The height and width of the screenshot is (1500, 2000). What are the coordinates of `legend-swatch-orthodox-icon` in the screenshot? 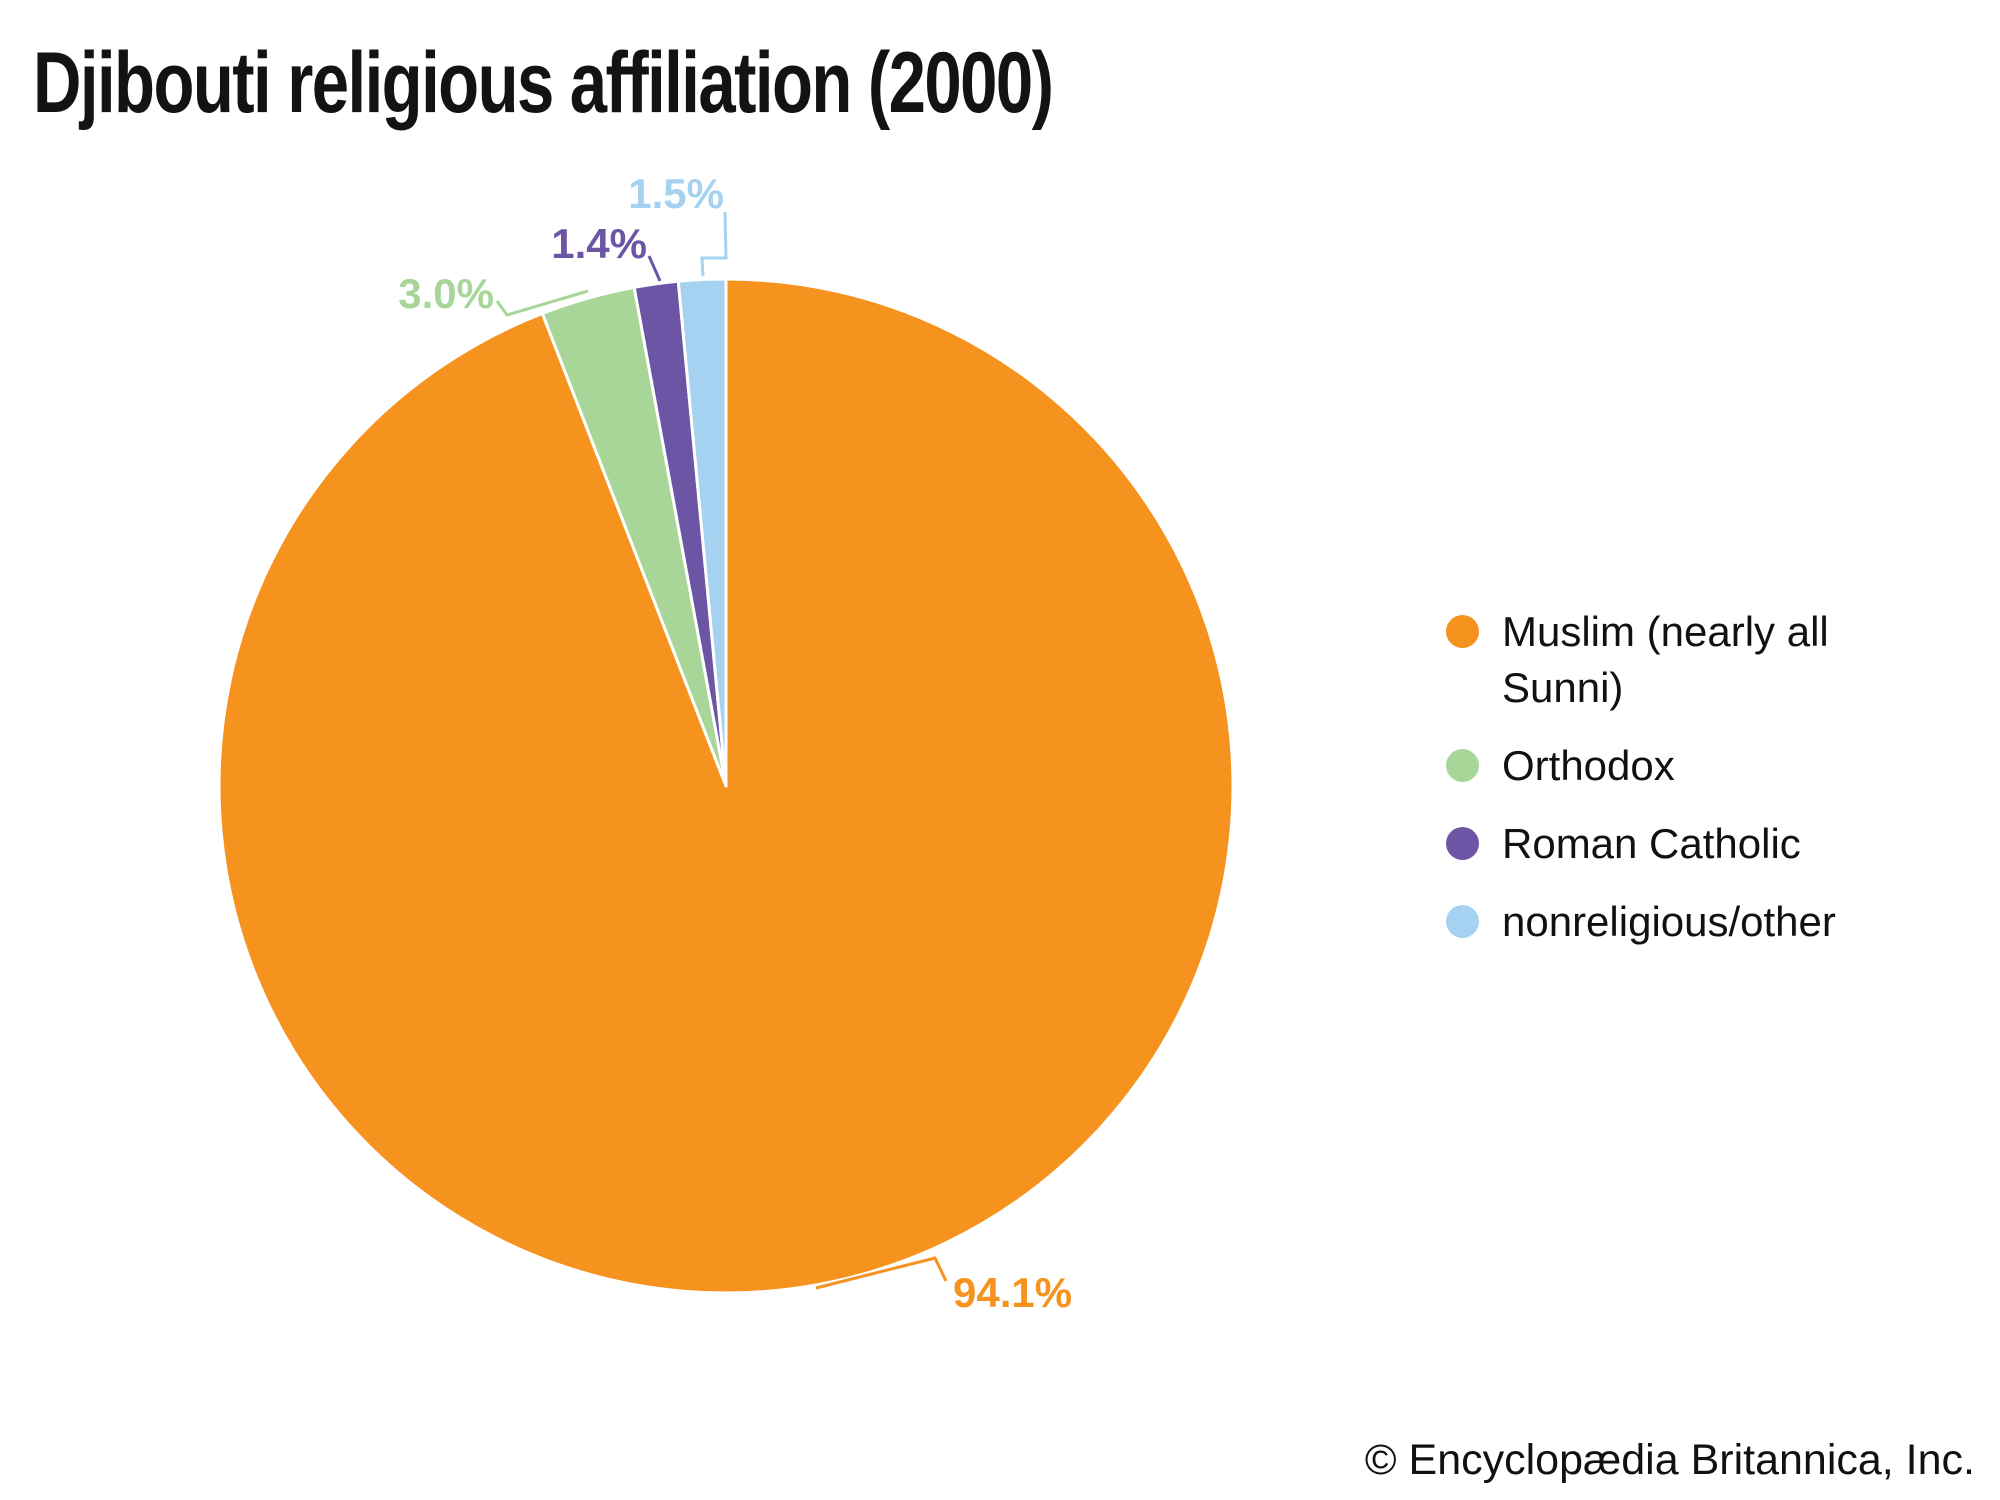 It's located at (1462, 765).